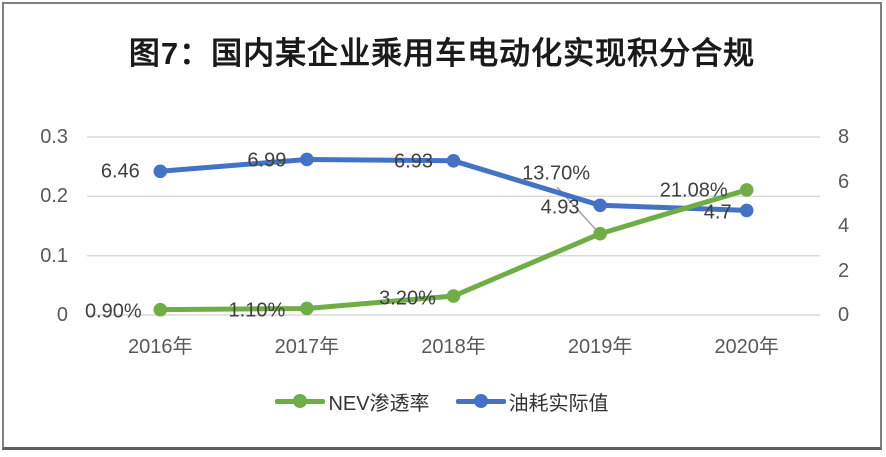 The height and width of the screenshot is (457, 886). I want to click on data-label-油耗实际值: 6.99, so click(267, 160).